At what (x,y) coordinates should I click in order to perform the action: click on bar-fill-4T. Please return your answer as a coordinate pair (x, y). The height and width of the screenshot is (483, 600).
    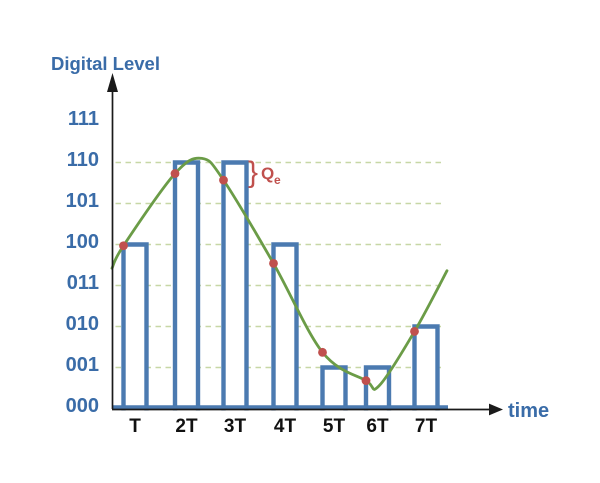
    Looking at the image, I should click on (285, 326).